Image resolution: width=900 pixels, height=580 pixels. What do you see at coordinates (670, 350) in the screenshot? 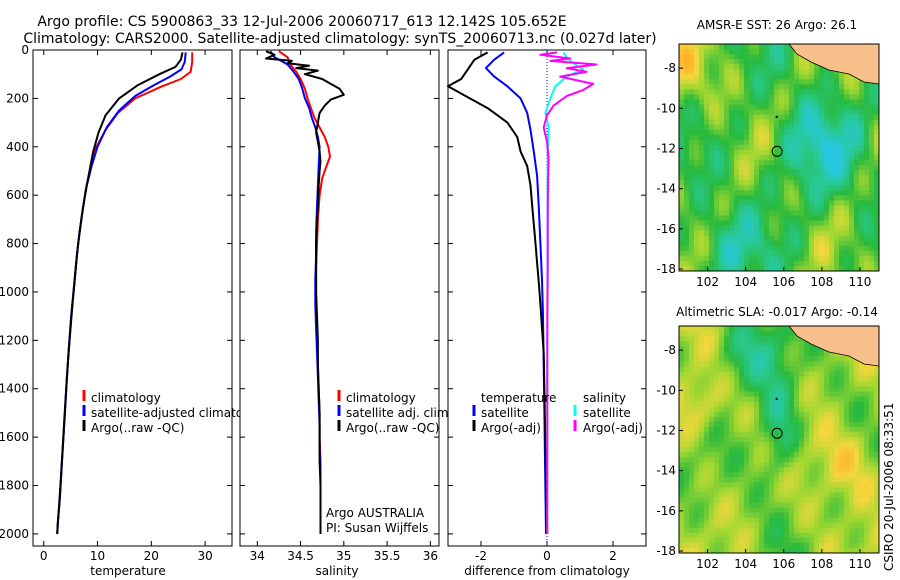
I see `map-y-tick-label: -8` at bounding box center [670, 350].